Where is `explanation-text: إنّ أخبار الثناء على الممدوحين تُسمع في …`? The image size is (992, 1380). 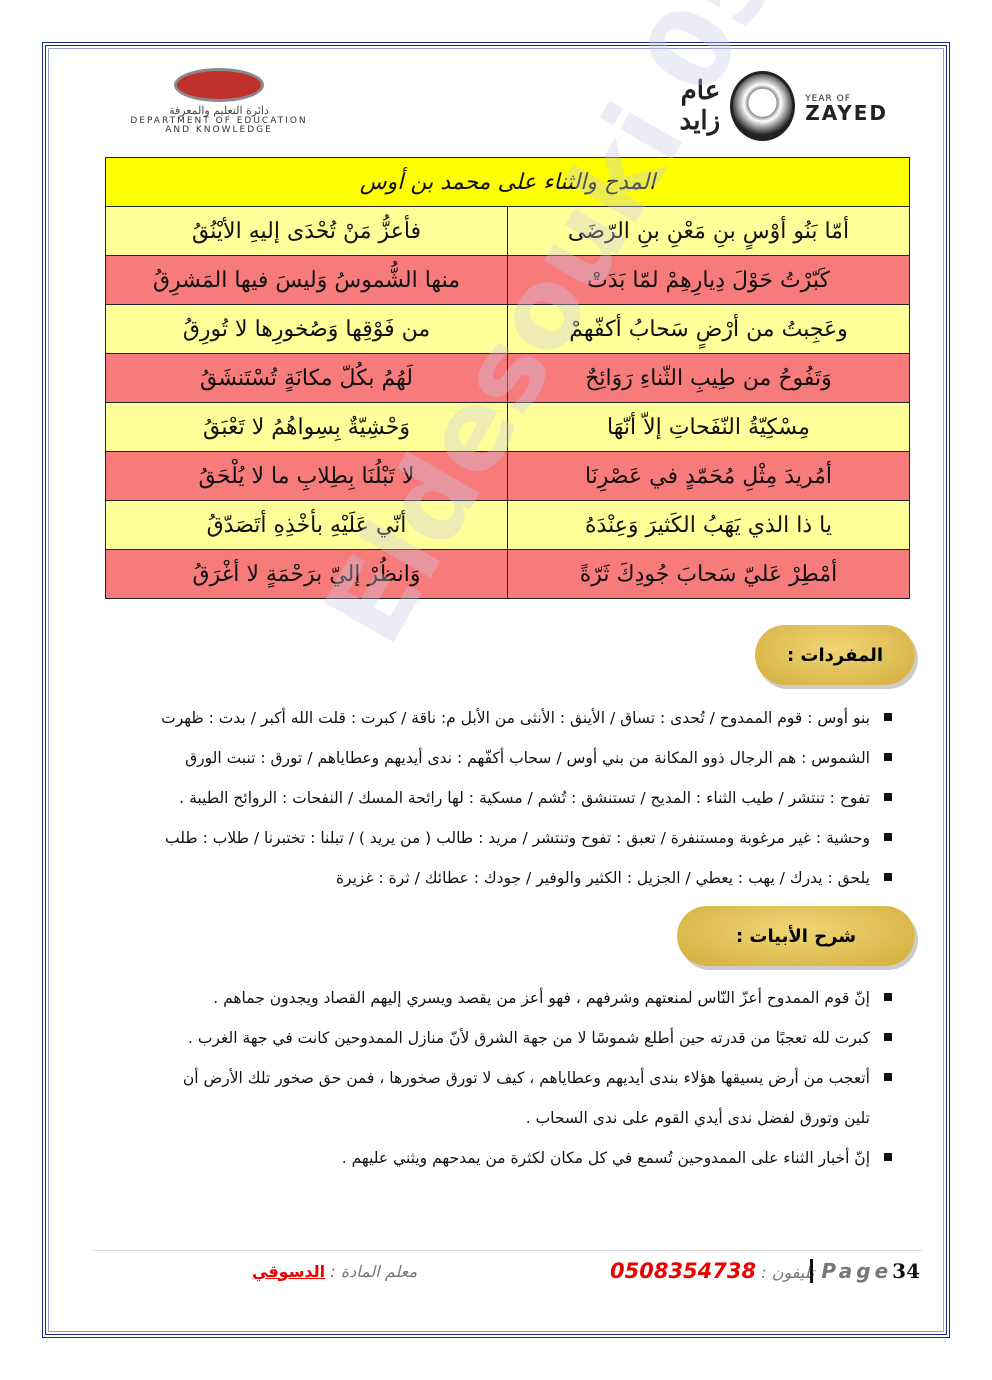 explanation-text: إنّ أخبار الثناء على الممدوحين تُسمع في … is located at coordinates (605, 1158).